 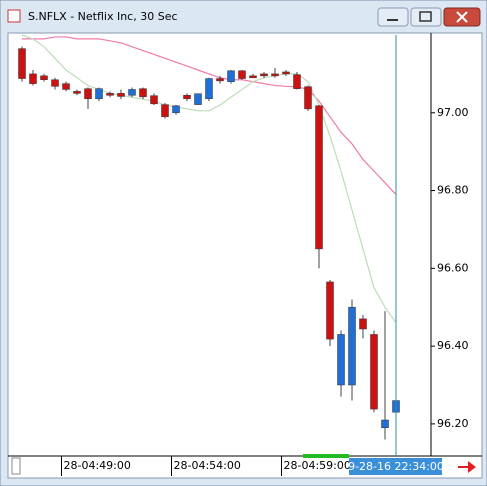 I want to click on maximize-button, so click(x=426, y=17).